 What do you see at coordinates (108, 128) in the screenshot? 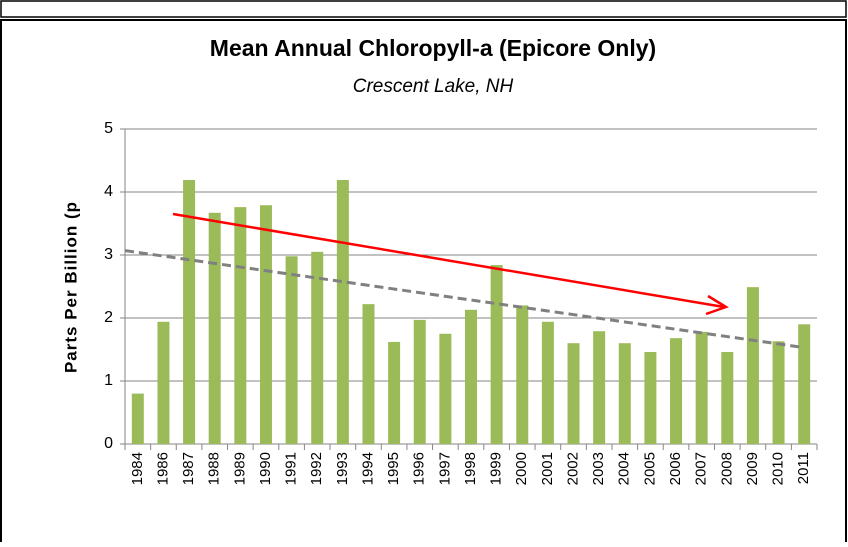
I see `y-tick-label: 5` at bounding box center [108, 128].